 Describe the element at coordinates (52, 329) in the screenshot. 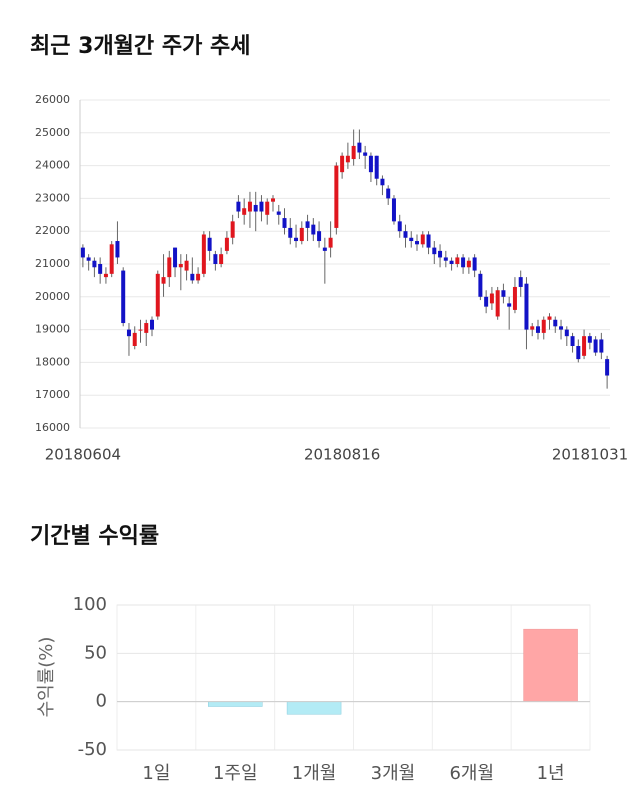

I see `y-tick-label: 19000` at that location.